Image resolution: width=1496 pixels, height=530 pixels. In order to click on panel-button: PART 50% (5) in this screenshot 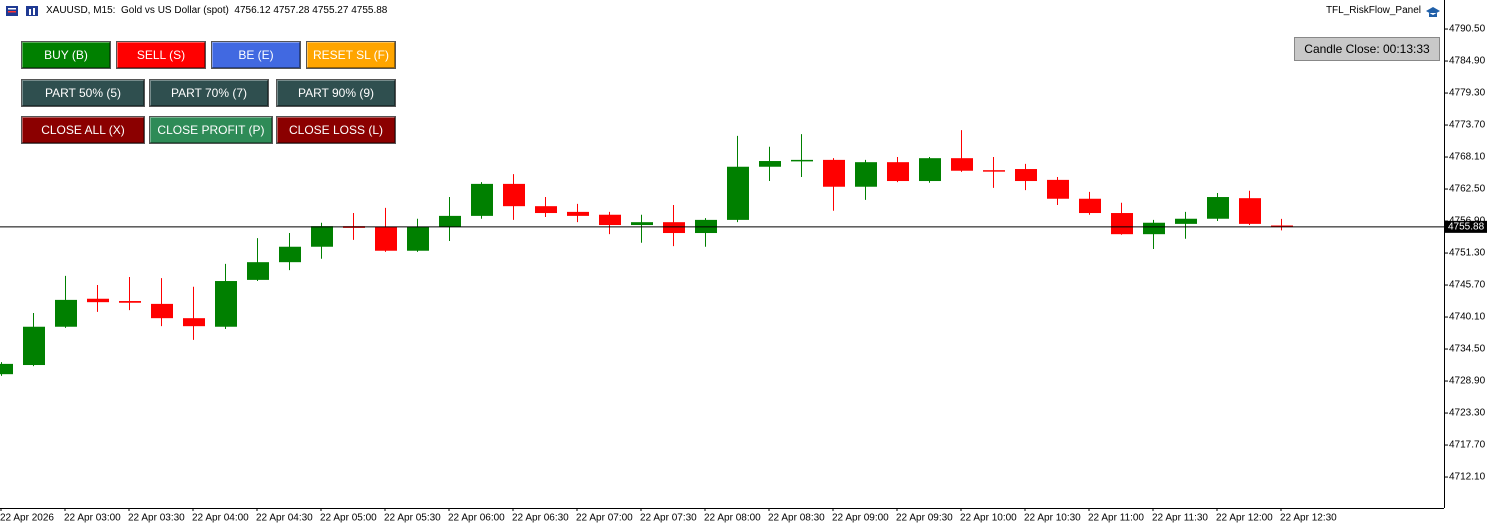, I will do `click(83, 93)`.